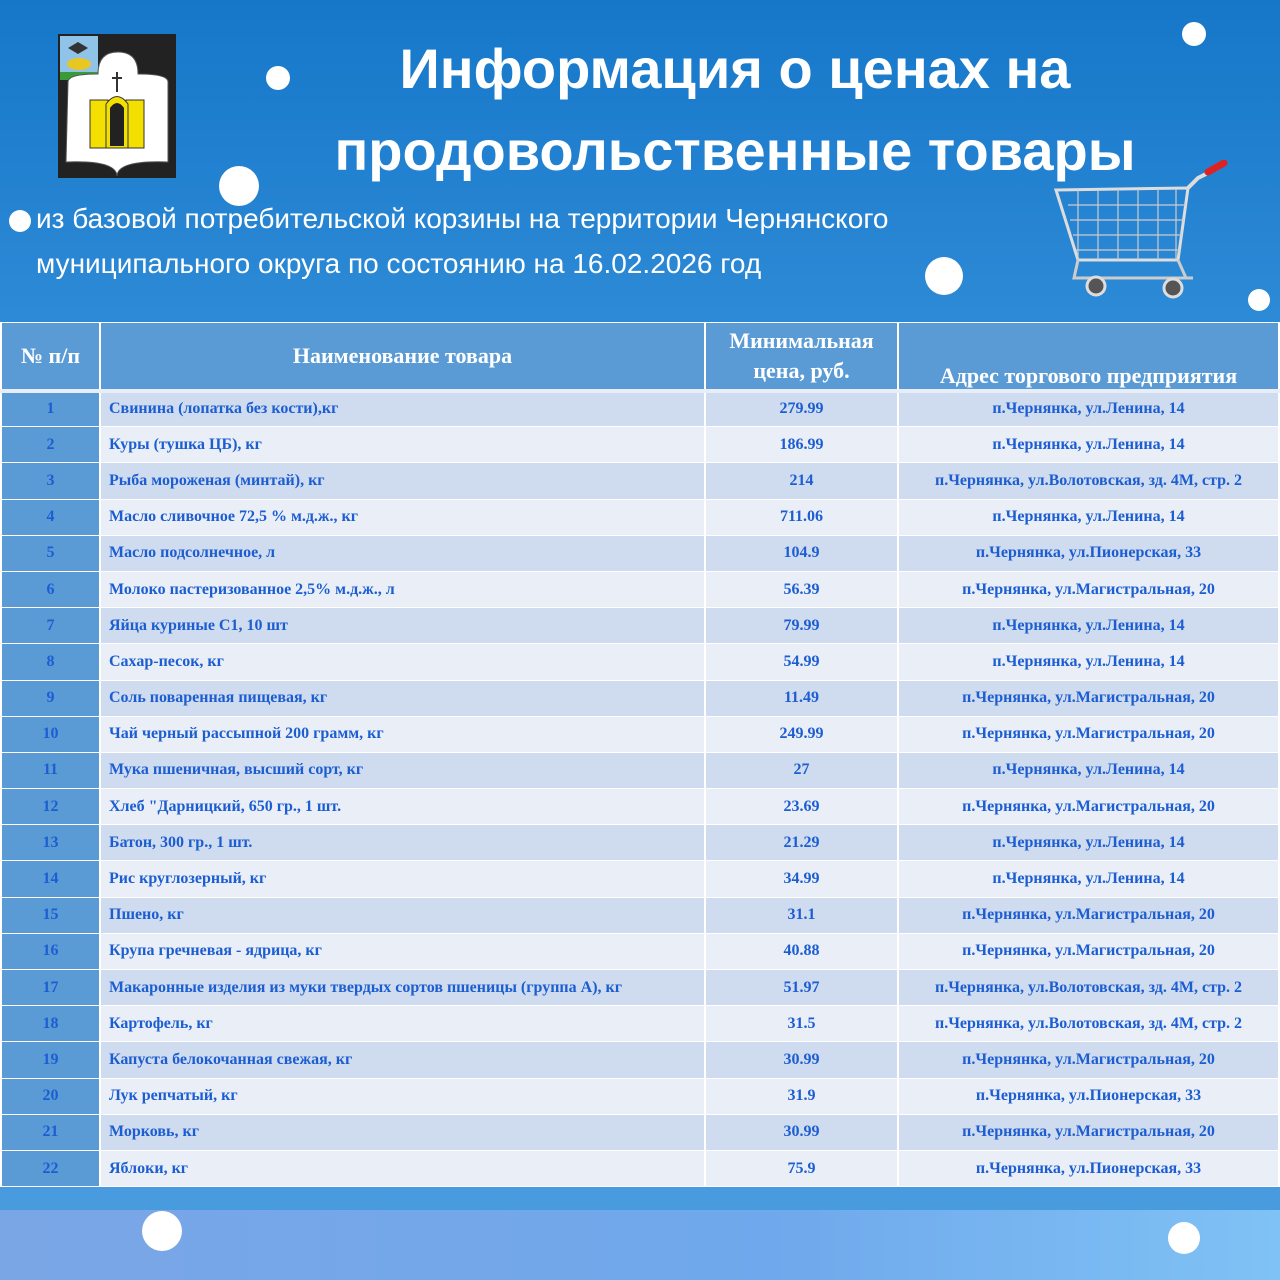  I want to click on row-number: 11, so click(50, 770).